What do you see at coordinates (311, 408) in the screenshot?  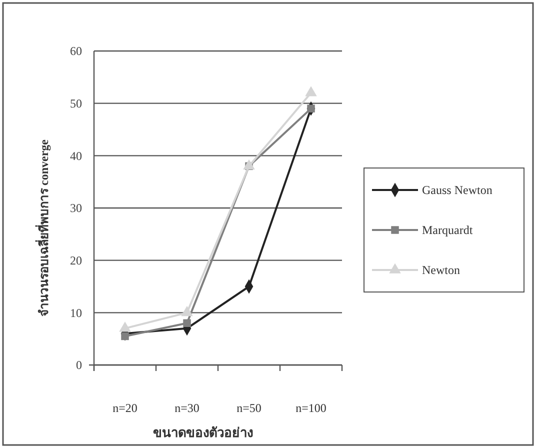 I see `x-tick-label: n=100` at bounding box center [311, 408].